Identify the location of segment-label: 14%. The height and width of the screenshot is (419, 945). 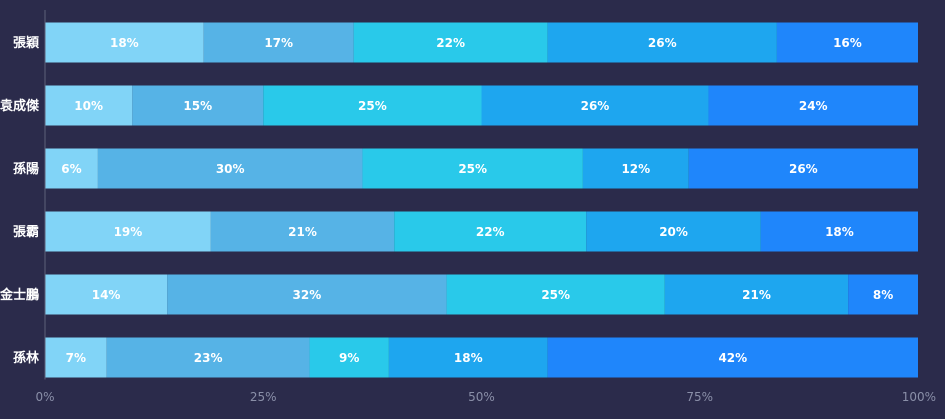
(106, 295).